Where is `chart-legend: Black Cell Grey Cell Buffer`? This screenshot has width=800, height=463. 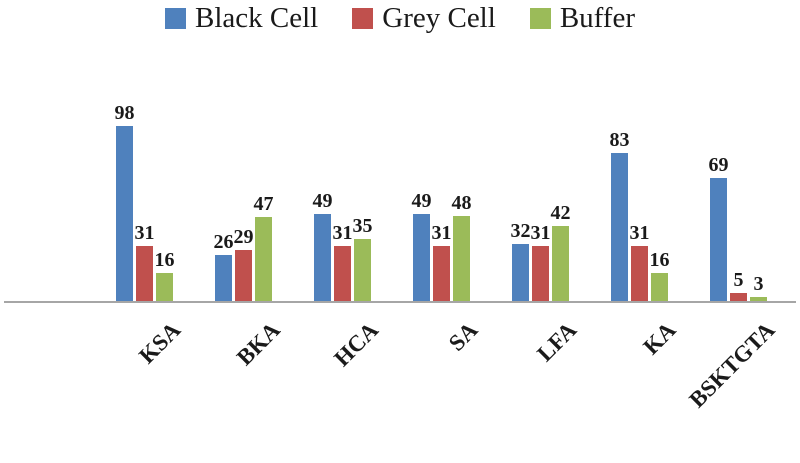
chart-legend: Black Cell Grey Cell Buffer is located at coordinates (400, 18).